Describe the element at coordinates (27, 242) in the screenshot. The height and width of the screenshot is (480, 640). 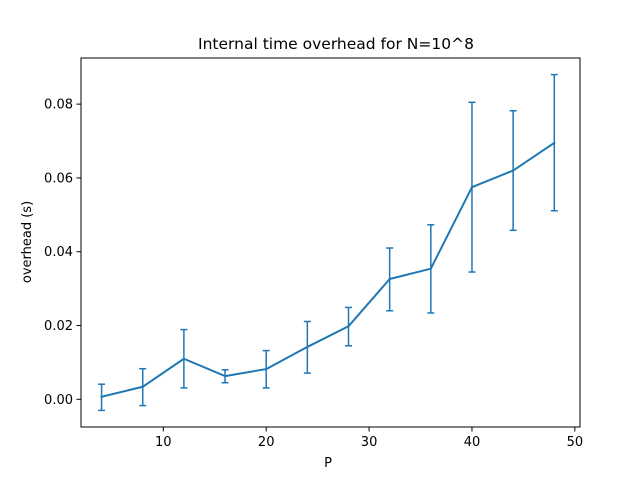
I see `y-axis-label: overhead (s)` at that location.